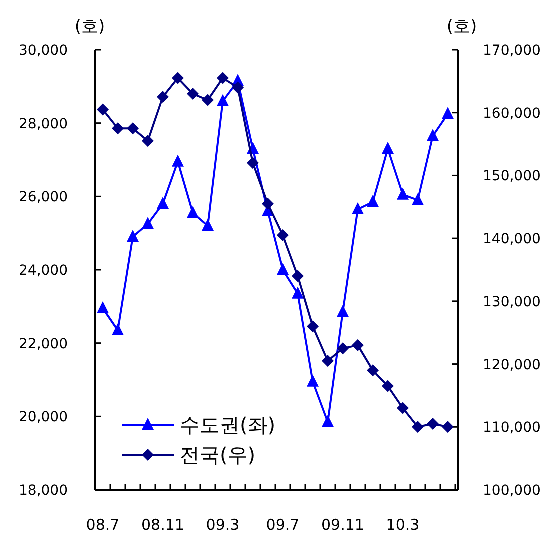 Image resolution: width=550 pixels, height=537 pixels. Describe the element at coordinates (43, 124) in the screenshot. I see `y-tick-label: 28,000` at that location.